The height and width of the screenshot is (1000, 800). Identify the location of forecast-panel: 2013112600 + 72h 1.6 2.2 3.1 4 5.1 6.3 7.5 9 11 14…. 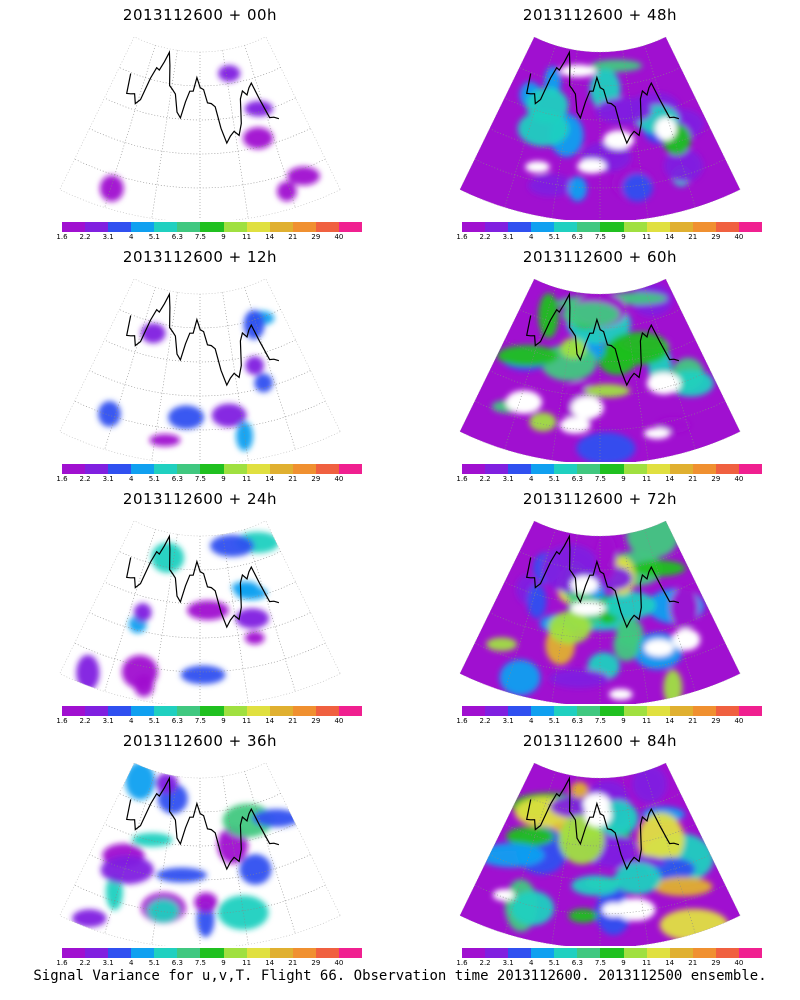
(600, 605).